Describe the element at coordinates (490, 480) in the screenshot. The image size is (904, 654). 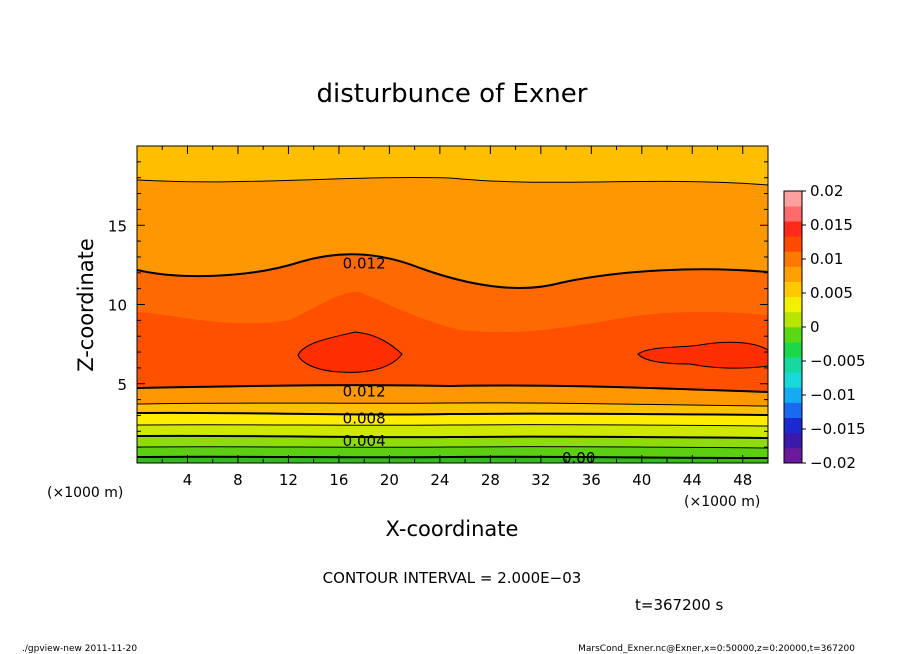
I see `x-tick-label: 28` at that location.